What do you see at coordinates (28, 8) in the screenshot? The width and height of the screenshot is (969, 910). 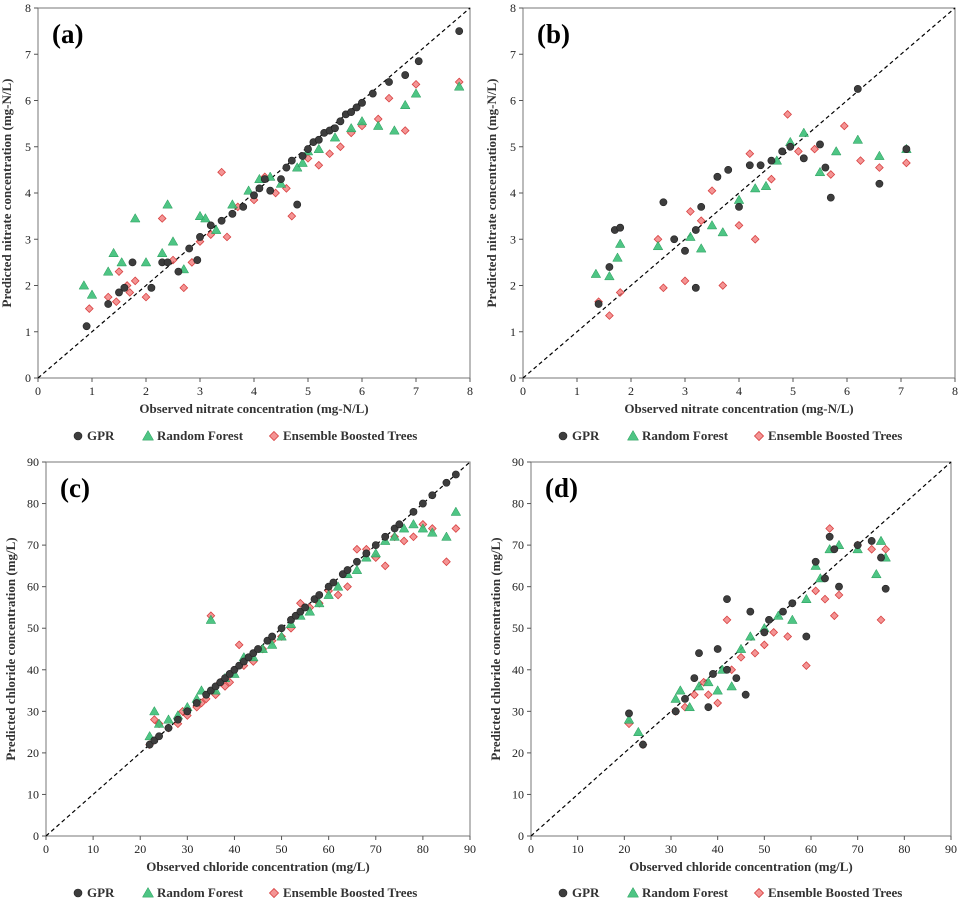 I see `y-tick-label: 8` at bounding box center [28, 8].